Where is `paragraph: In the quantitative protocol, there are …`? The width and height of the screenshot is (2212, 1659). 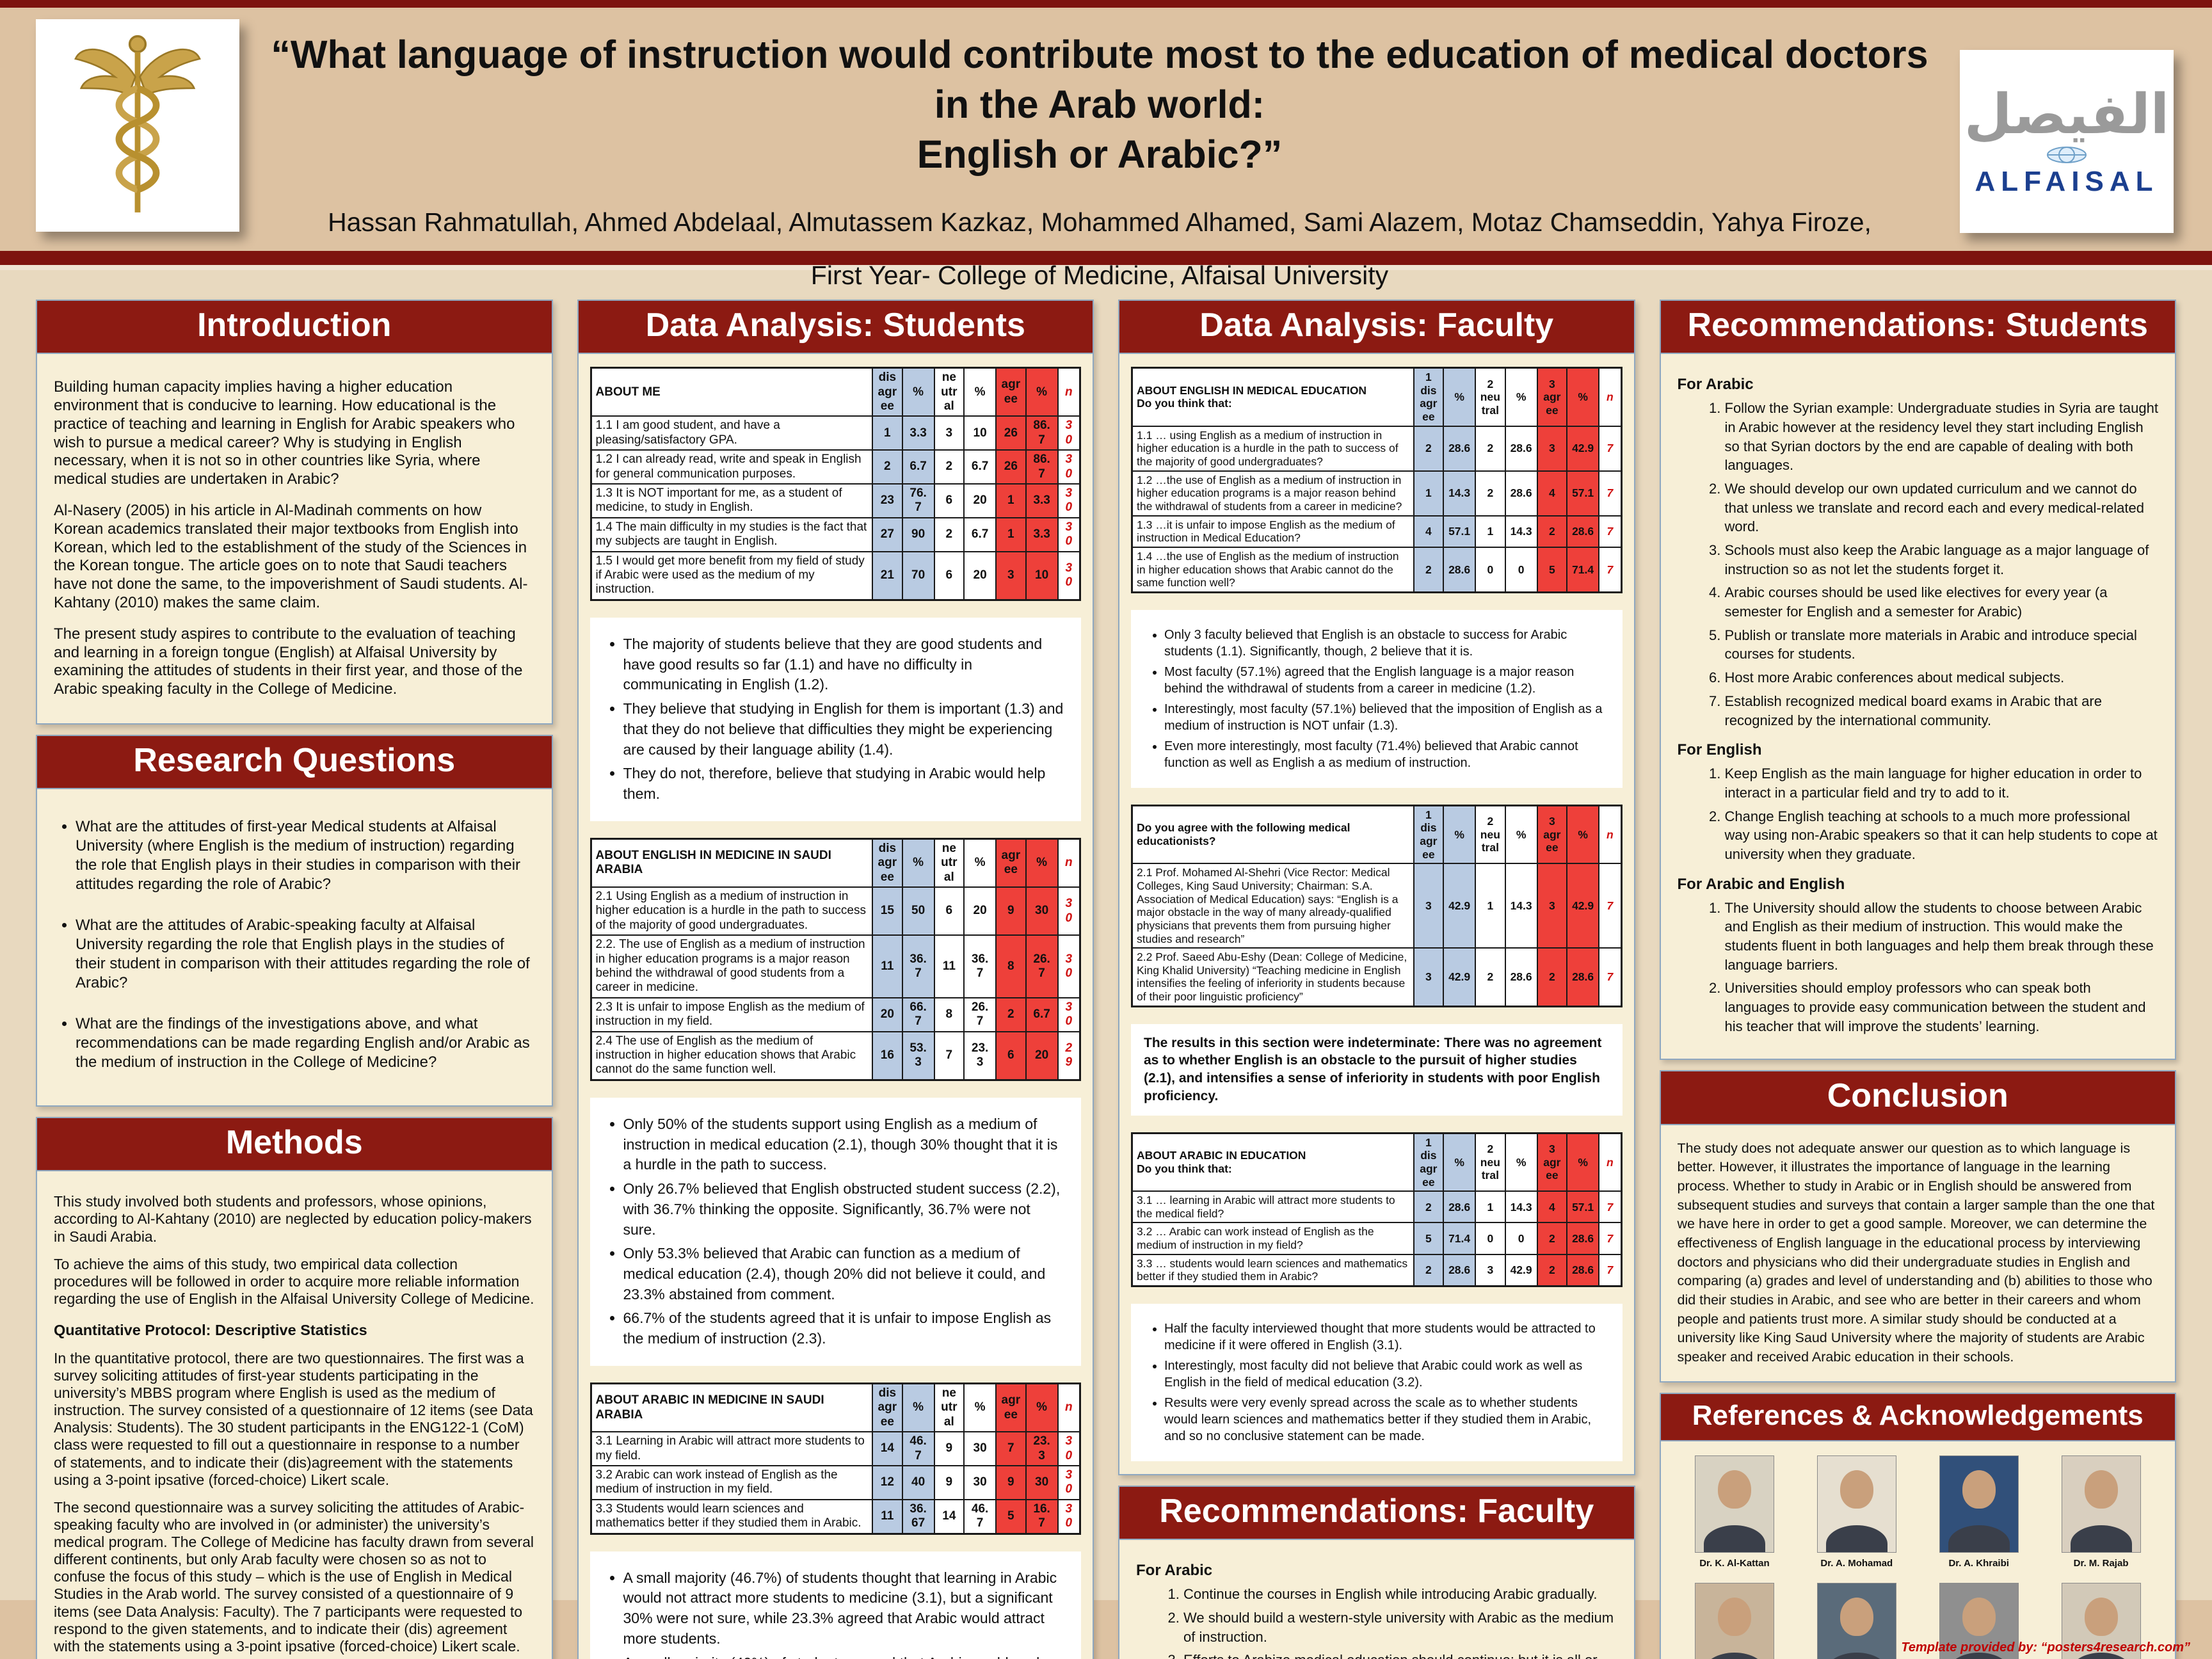 paragraph: In the quantitative protocol, there are … is located at coordinates (293, 1418).